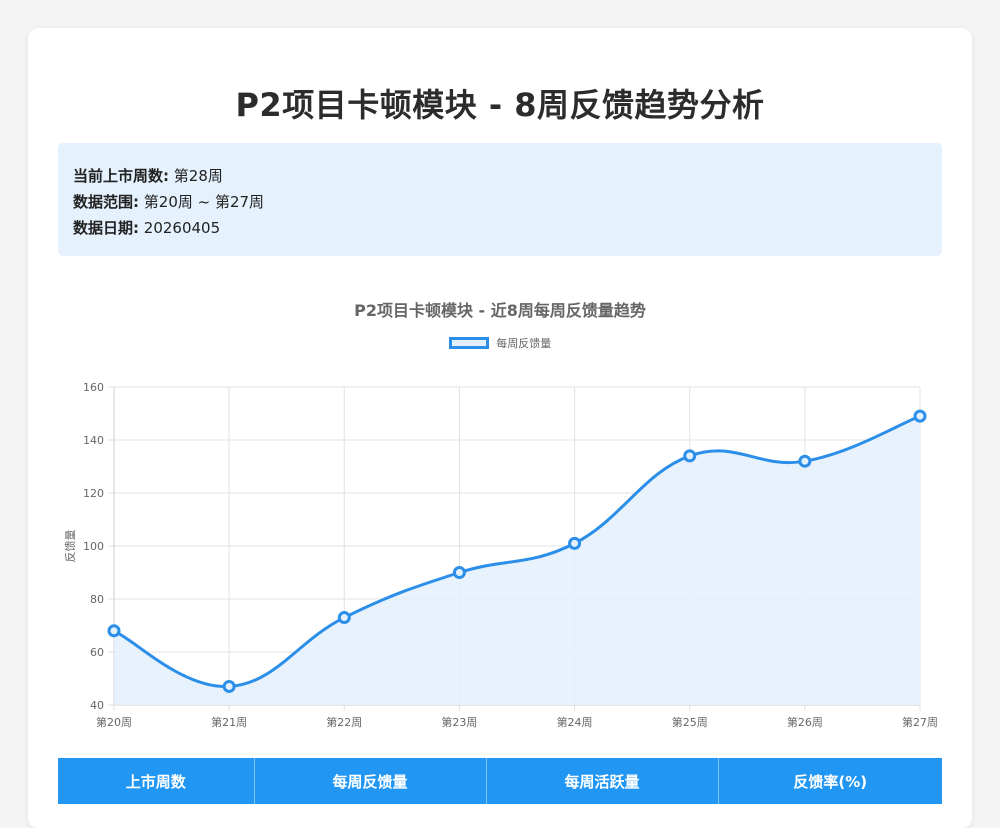  What do you see at coordinates (97, 599) in the screenshot?
I see `y-tick-label: 80` at bounding box center [97, 599].